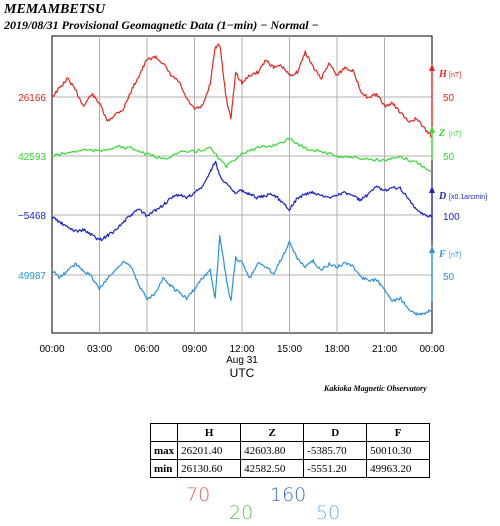  I want to click on max-h-value: 26201.40, so click(209, 450).